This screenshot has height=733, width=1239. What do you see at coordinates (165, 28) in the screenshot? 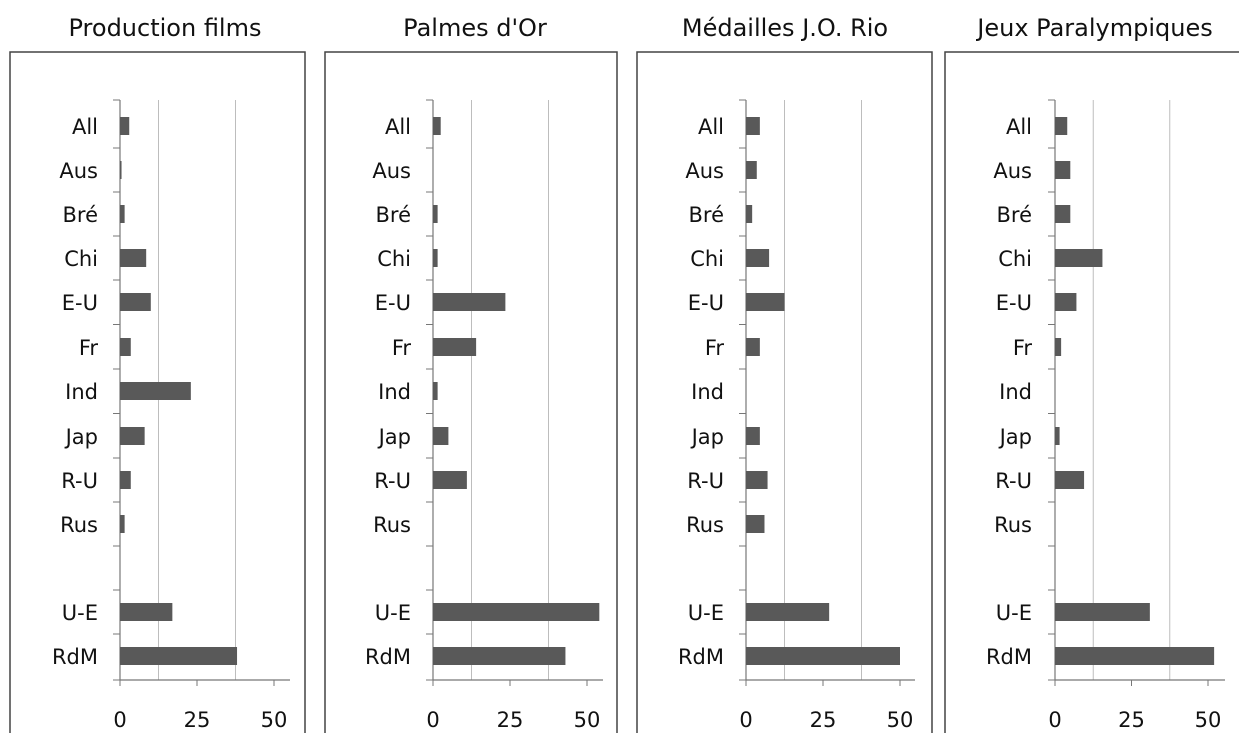
I see `panel-title: Production films` at bounding box center [165, 28].